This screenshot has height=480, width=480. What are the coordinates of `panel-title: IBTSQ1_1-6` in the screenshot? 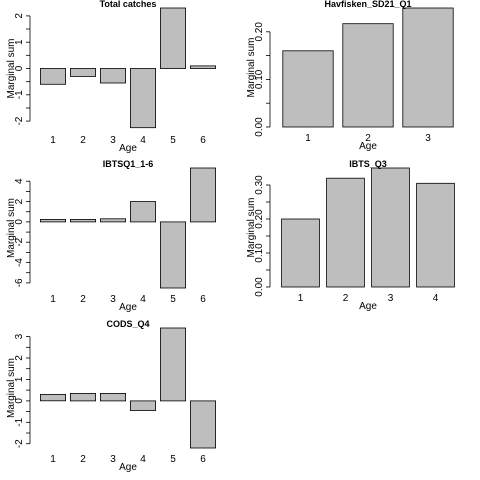 It's located at (128, 164).